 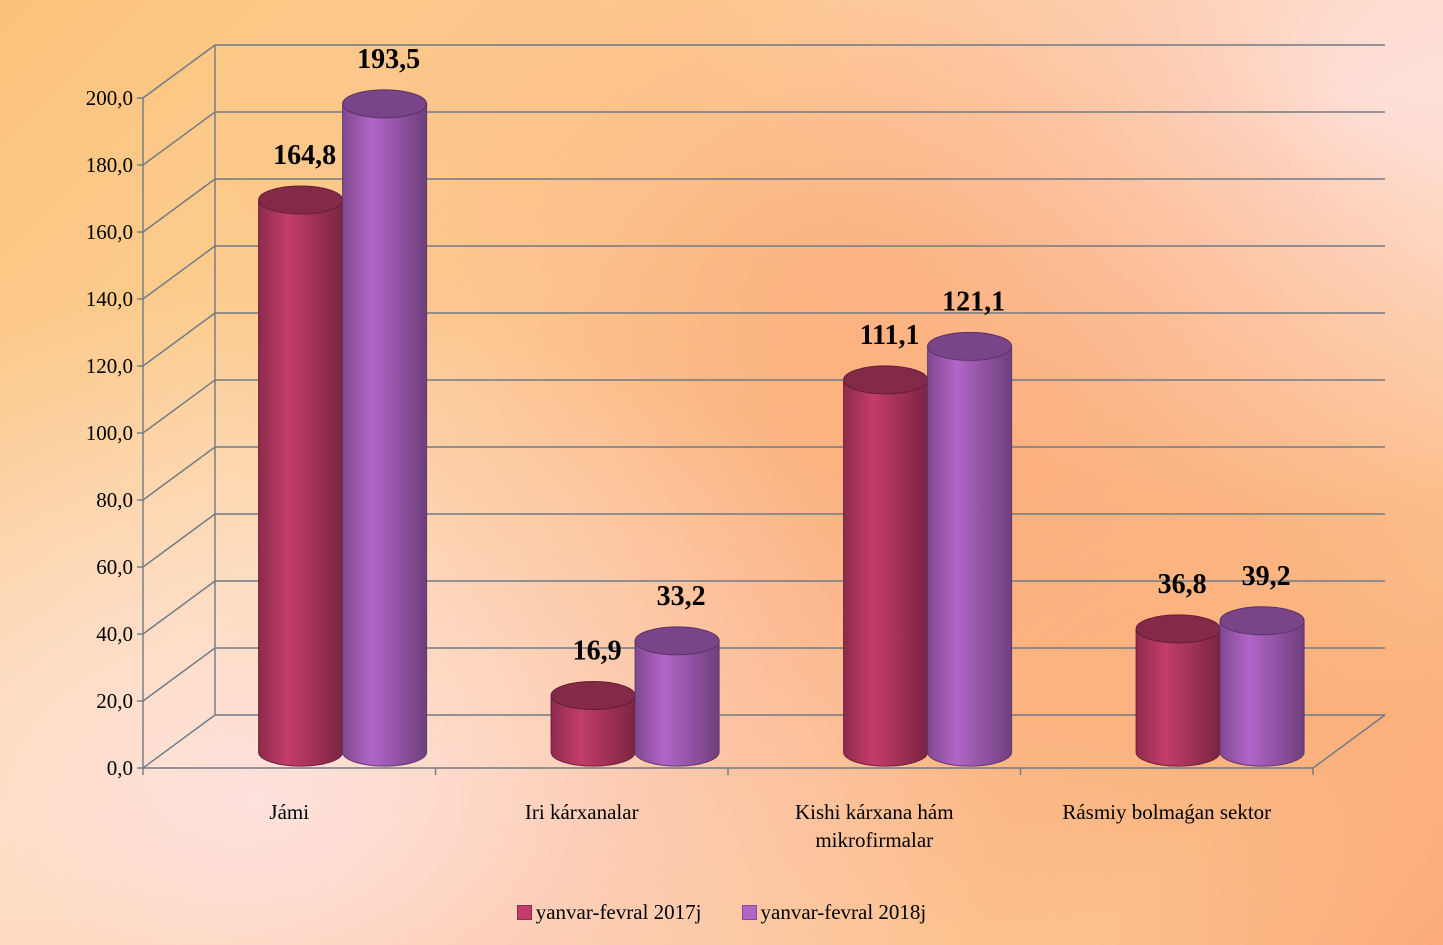 I want to click on legend-item-2018: yanvar-fevral 2018j, so click(x=834, y=912).